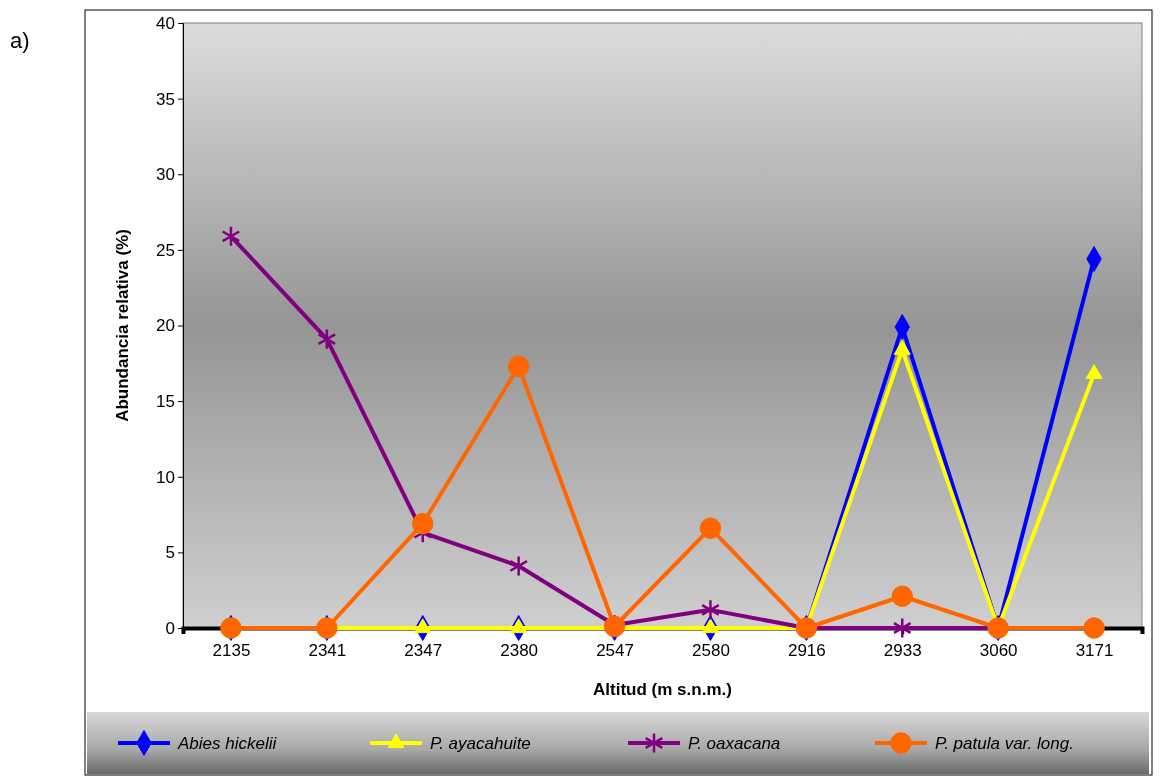 This screenshot has height=783, width=1169. I want to click on y-tick-label: 0, so click(170, 628).